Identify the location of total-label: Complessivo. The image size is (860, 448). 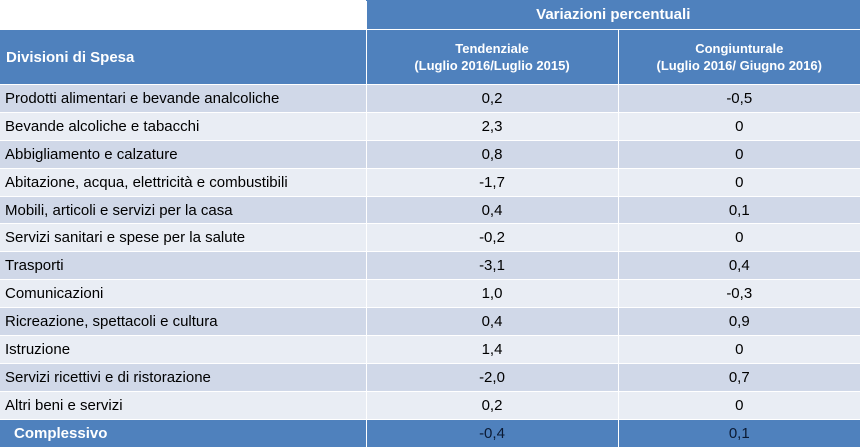
(183, 433).